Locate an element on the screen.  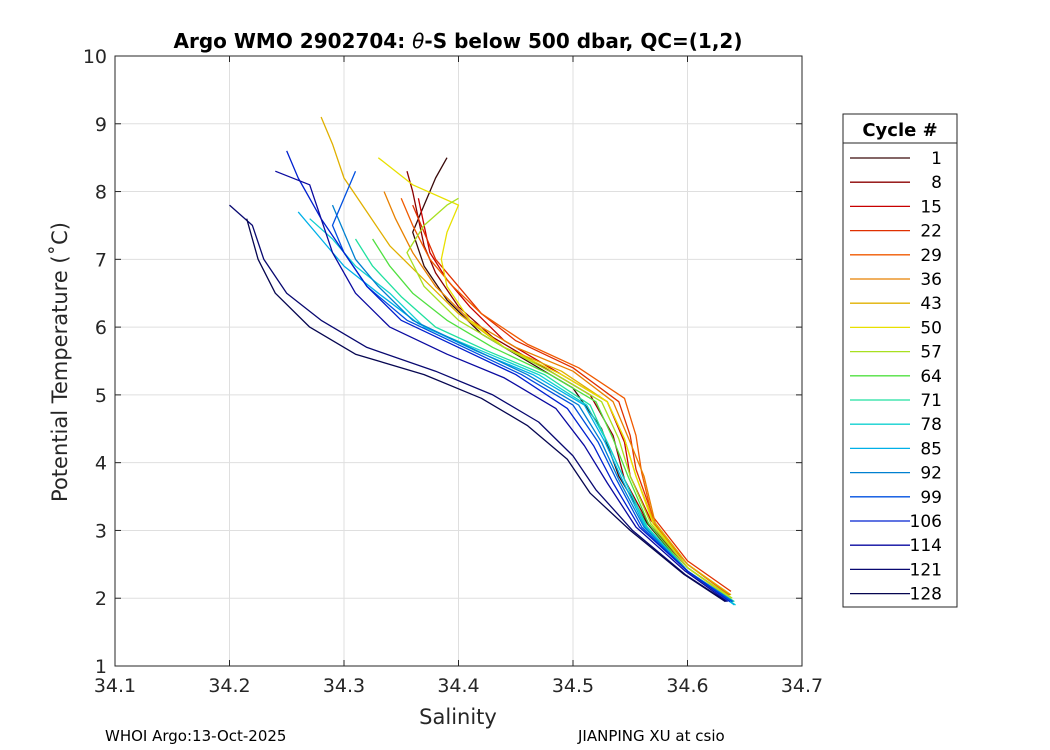
y-tick-label: 8 is located at coordinates (101, 193).